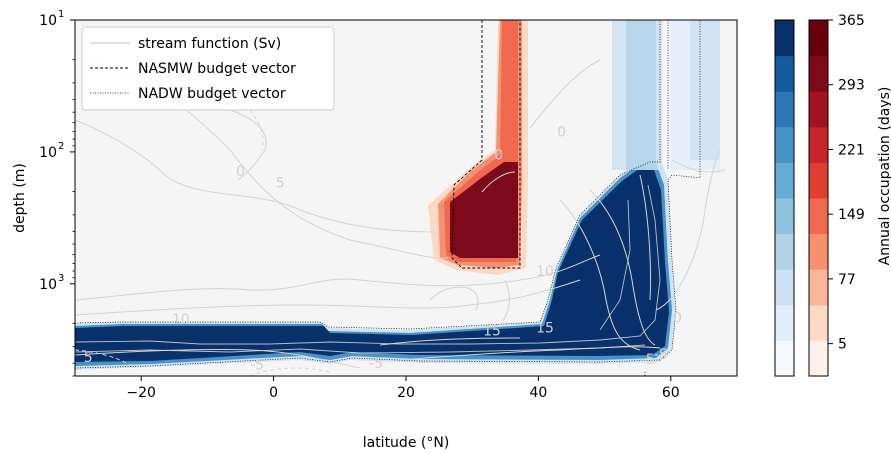  What do you see at coordinates (406, 393) in the screenshot?
I see `x-tick-label: 20` at bounding box center [406, 393].